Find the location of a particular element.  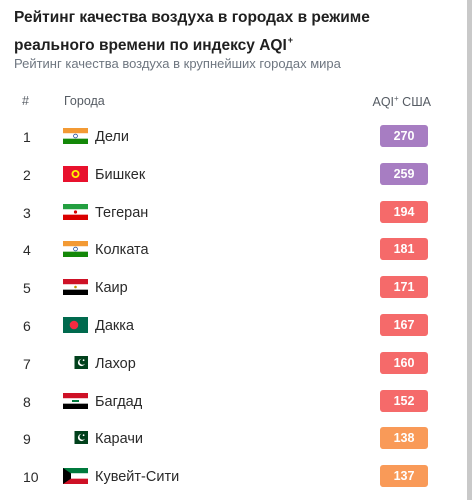

kuwait-flag-icon is located at coordinates (75, 476).